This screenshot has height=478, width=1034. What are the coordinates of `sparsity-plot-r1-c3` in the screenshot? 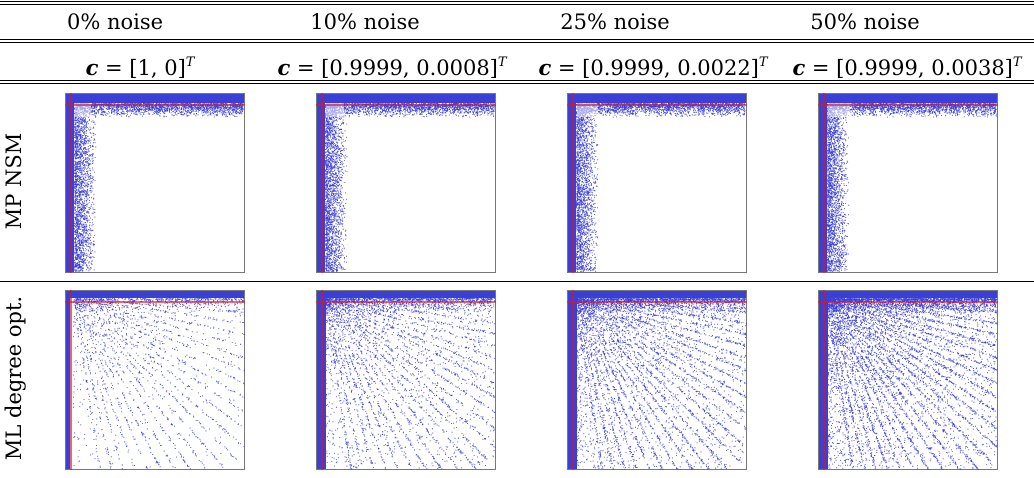 It's located at (908, 380).